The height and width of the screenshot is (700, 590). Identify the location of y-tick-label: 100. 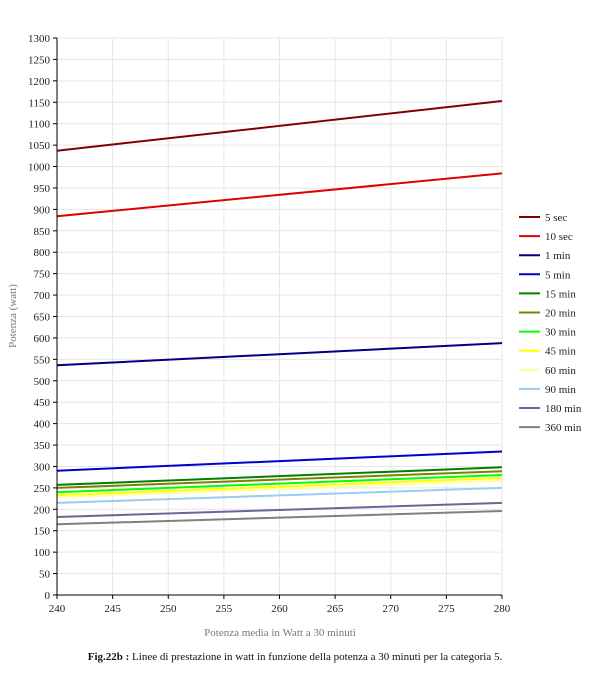
(42, 553).